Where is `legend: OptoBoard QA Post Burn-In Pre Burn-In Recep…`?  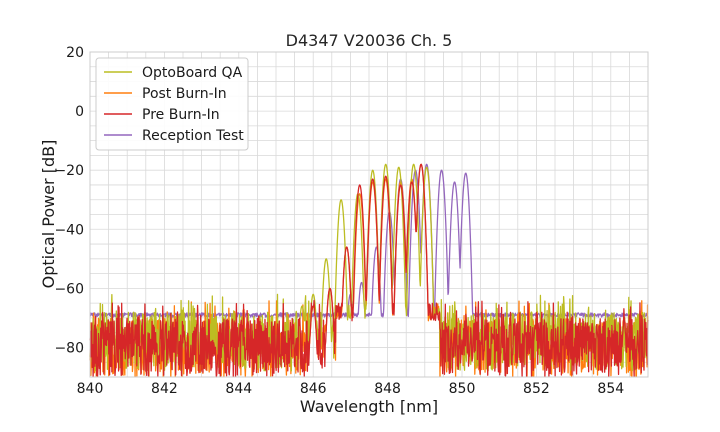 legend: OptoBoard QA Post Burn-In Pre Burn-In Recep… is located at coordinates (172, 104).